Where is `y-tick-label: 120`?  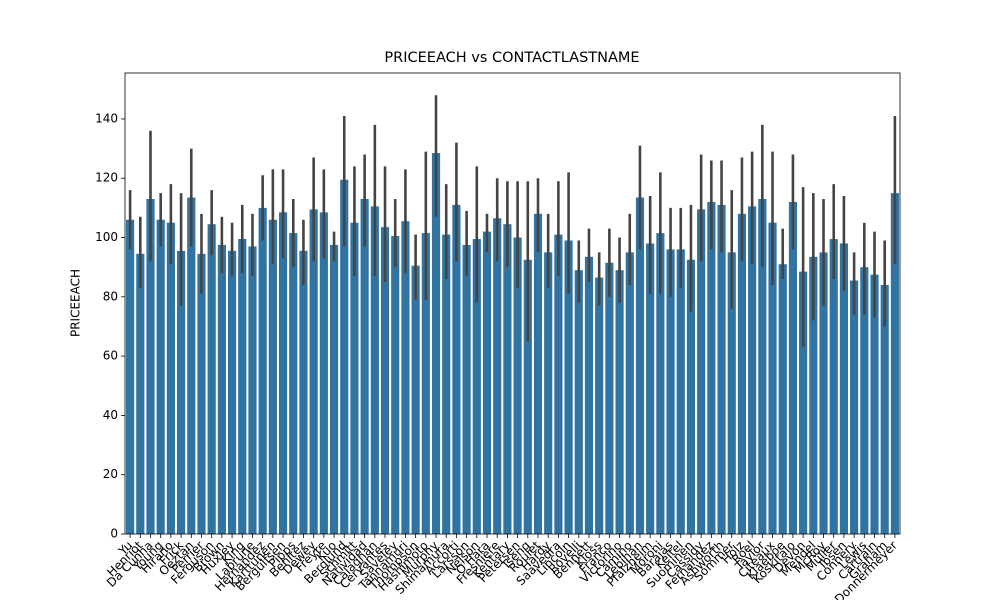 y-tick-label: 120 is located at coordinates (106, 178).